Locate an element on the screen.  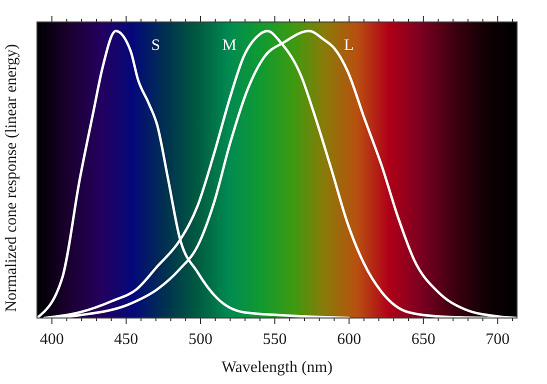
series-label: M is located at coordinates (229, 45).